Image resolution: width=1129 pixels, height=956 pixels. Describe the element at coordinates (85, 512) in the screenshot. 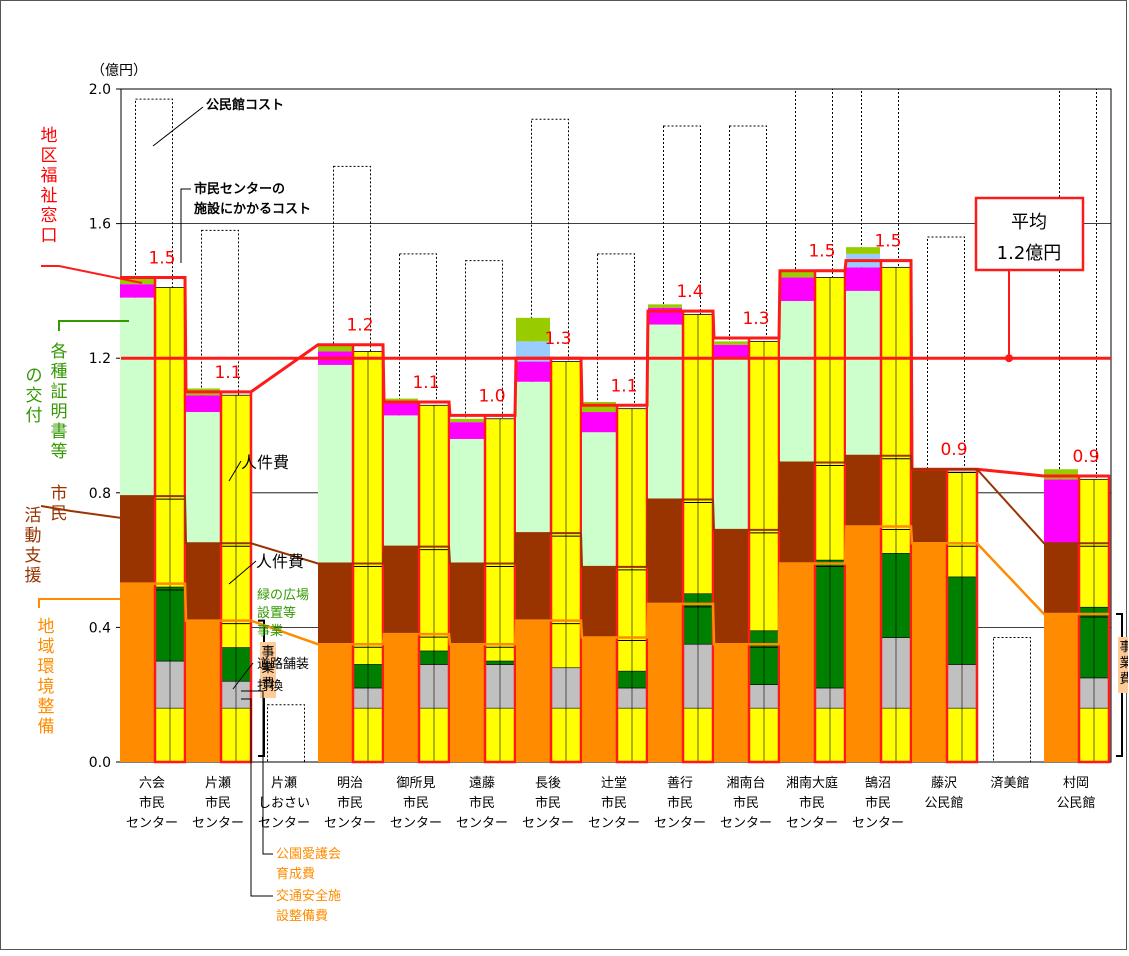

I see `legend-leader-brown` at that location.